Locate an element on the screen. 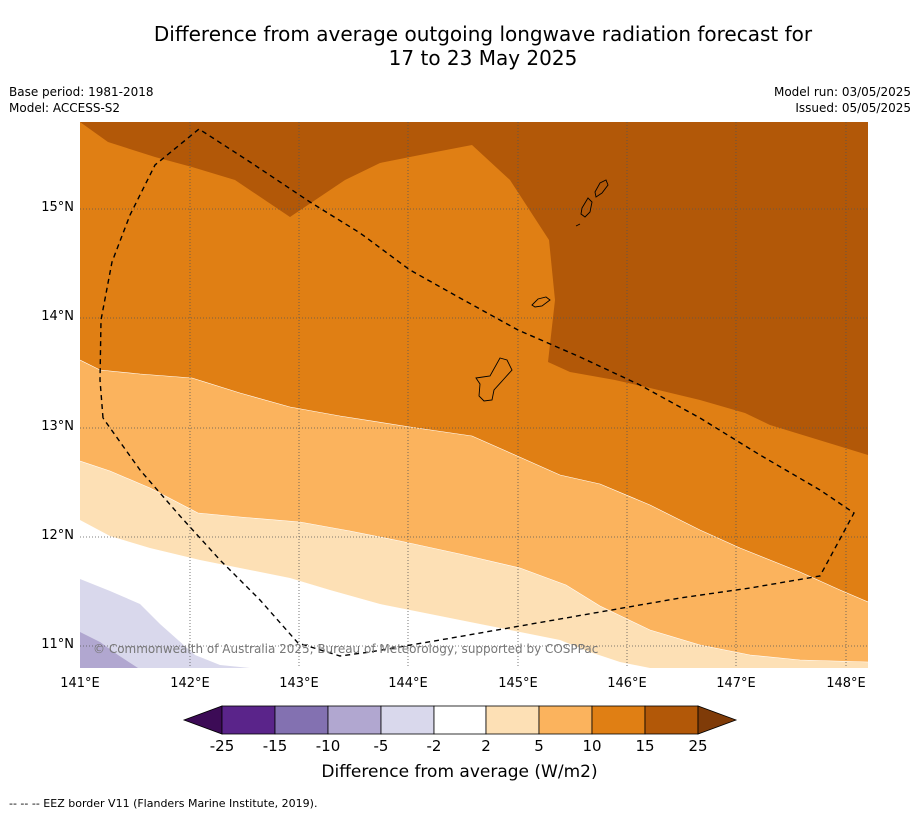 The image size is (919, 816). colorbar-tick-3: -10 is located at coordinates (328, 746).